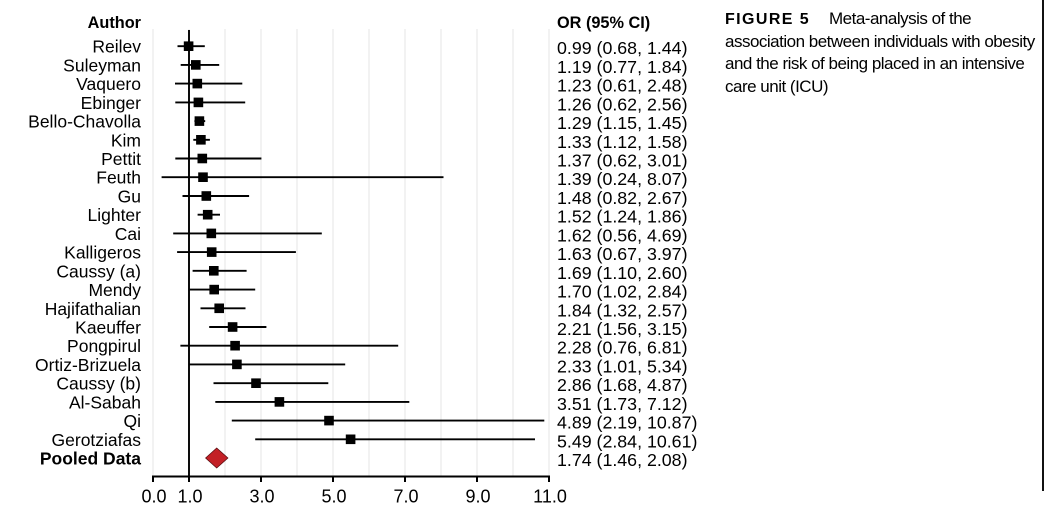 The image size is (1044, 520). Describe the element at coordinates (105, 402) in the screenshot. I see `svg-text: Al-Sabah` at that location.